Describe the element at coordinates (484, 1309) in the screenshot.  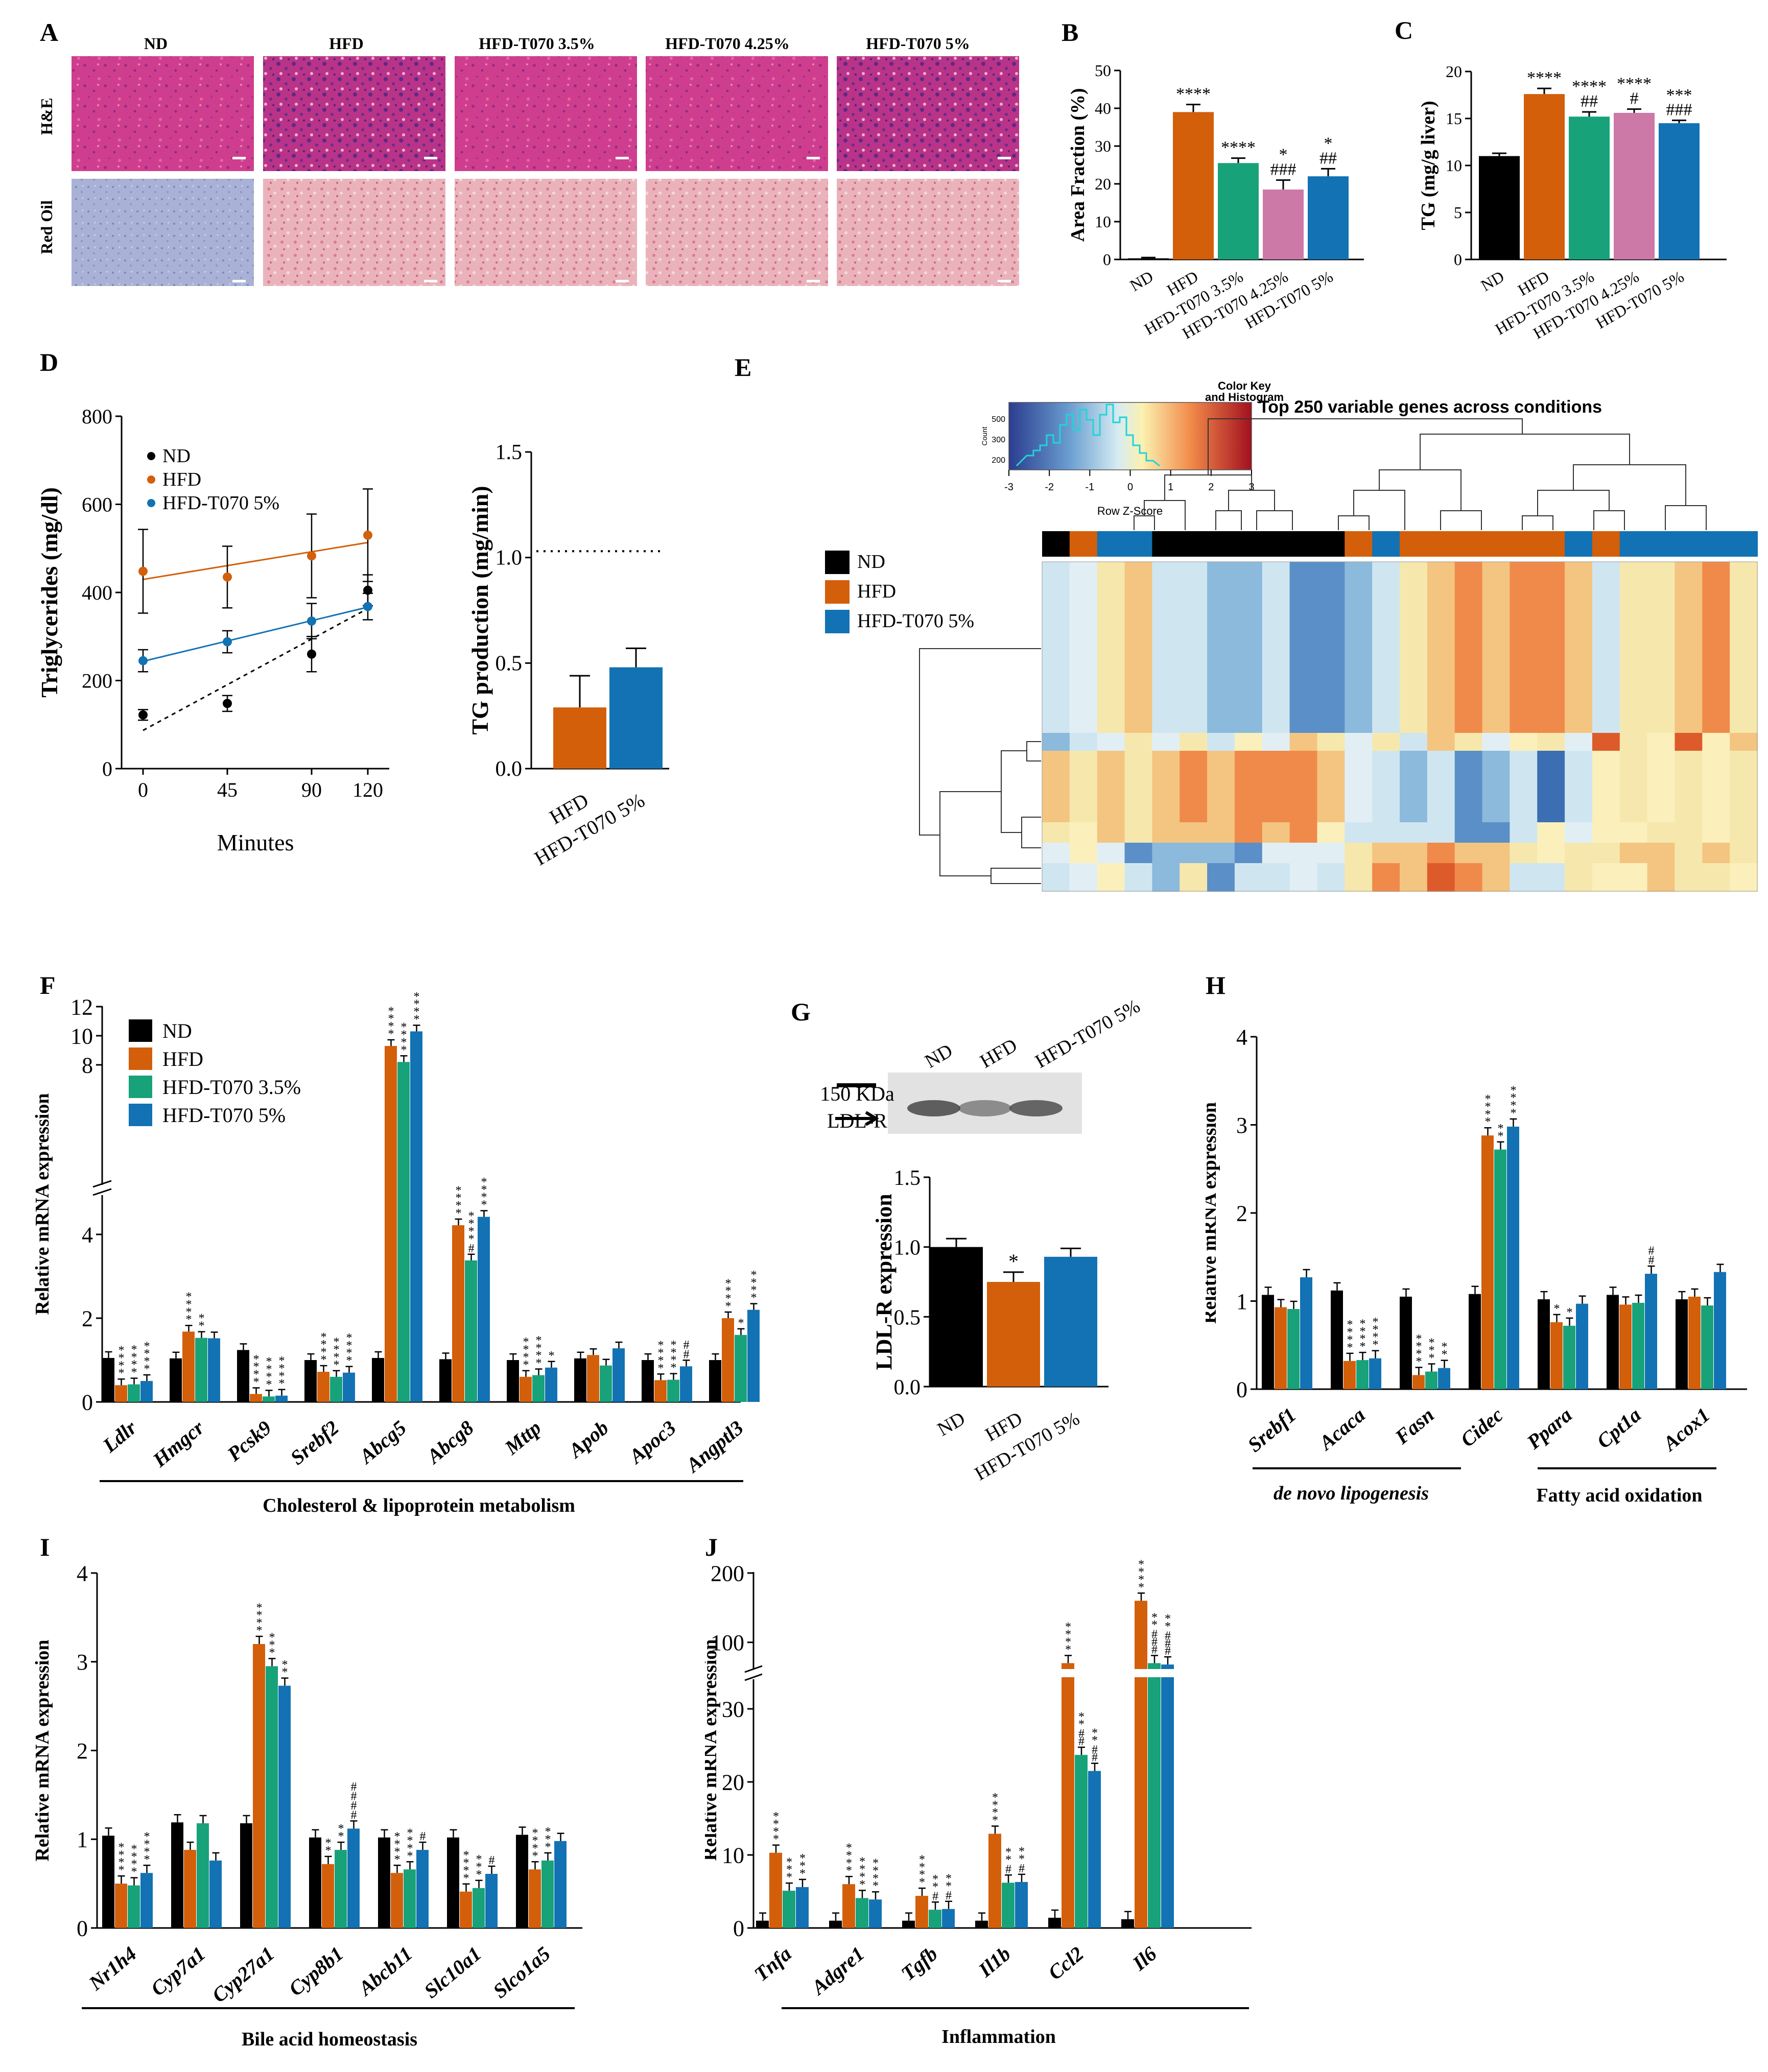
I see `bar-abcg8-hfd-t070-5-` at that location.